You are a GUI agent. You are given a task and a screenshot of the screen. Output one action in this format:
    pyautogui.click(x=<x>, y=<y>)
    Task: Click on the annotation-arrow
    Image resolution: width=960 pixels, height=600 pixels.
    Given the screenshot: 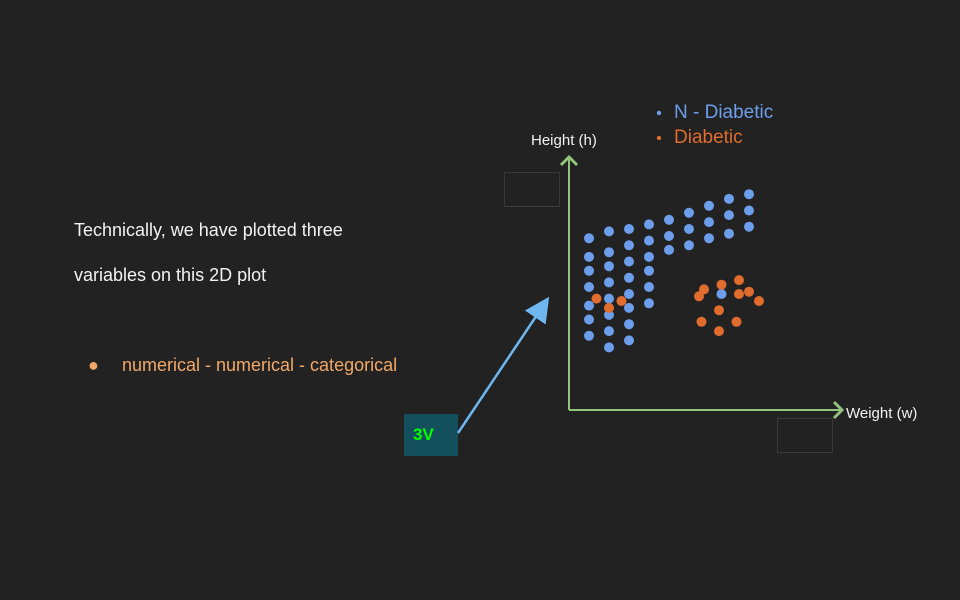 What is the action you would take?
    pyautogui.click(x=503, y=365)
    